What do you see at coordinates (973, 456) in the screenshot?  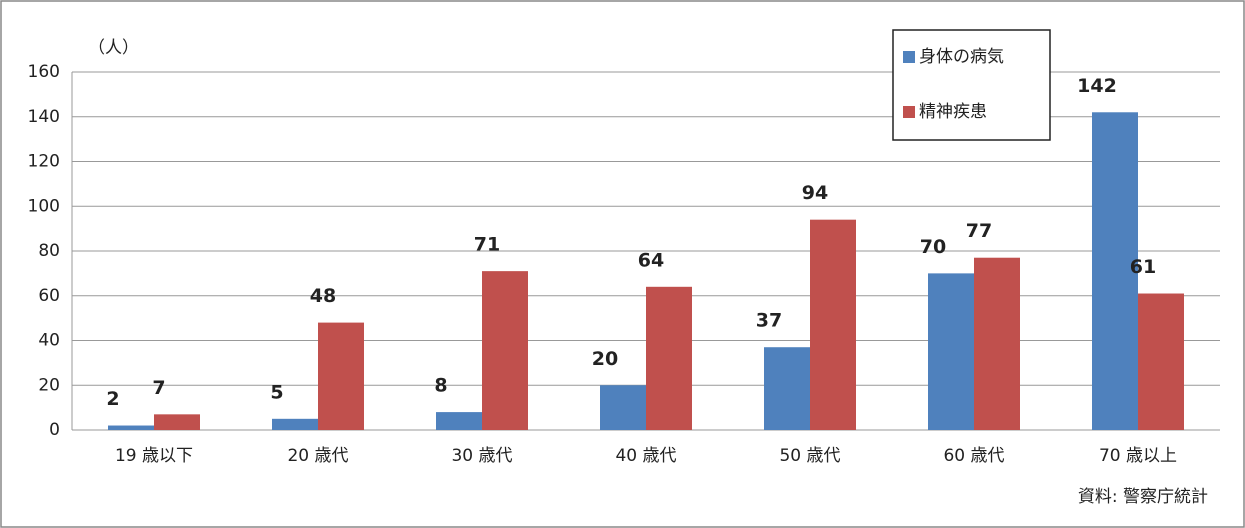 I see `x-tick-label: 60 歳代` at bounding box center [973, 456].